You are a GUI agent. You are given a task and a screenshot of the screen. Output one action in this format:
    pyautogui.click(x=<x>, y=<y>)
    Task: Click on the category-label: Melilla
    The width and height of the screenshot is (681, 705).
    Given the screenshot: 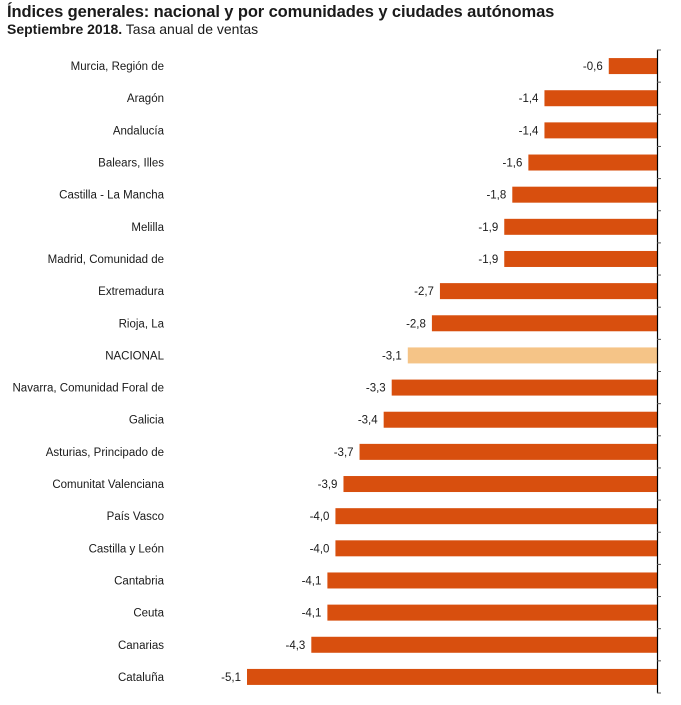 What is the action you would take?
    pyautogui.click(x=147, y=228)
    